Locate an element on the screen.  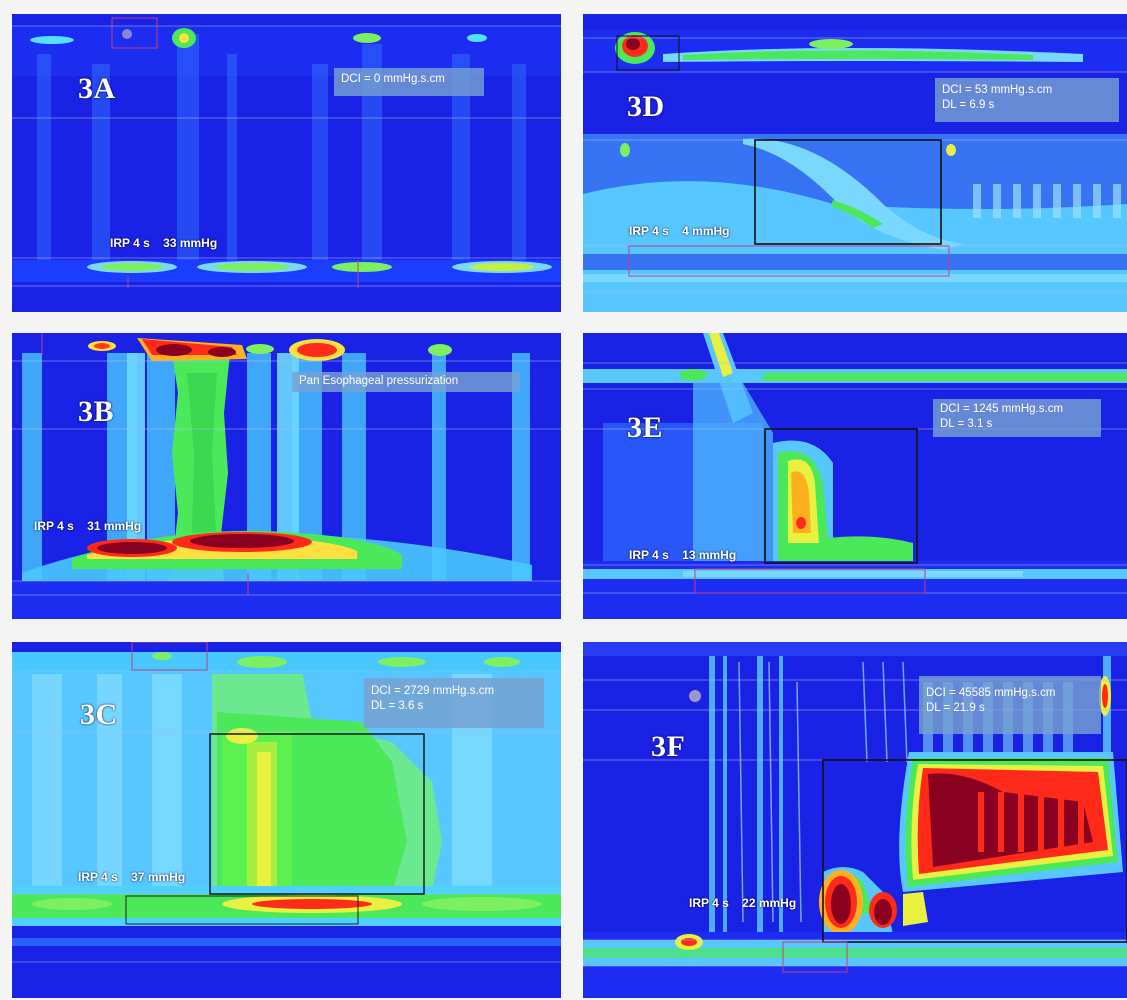
panel-label: 3B is located at coordinates (96, 411).